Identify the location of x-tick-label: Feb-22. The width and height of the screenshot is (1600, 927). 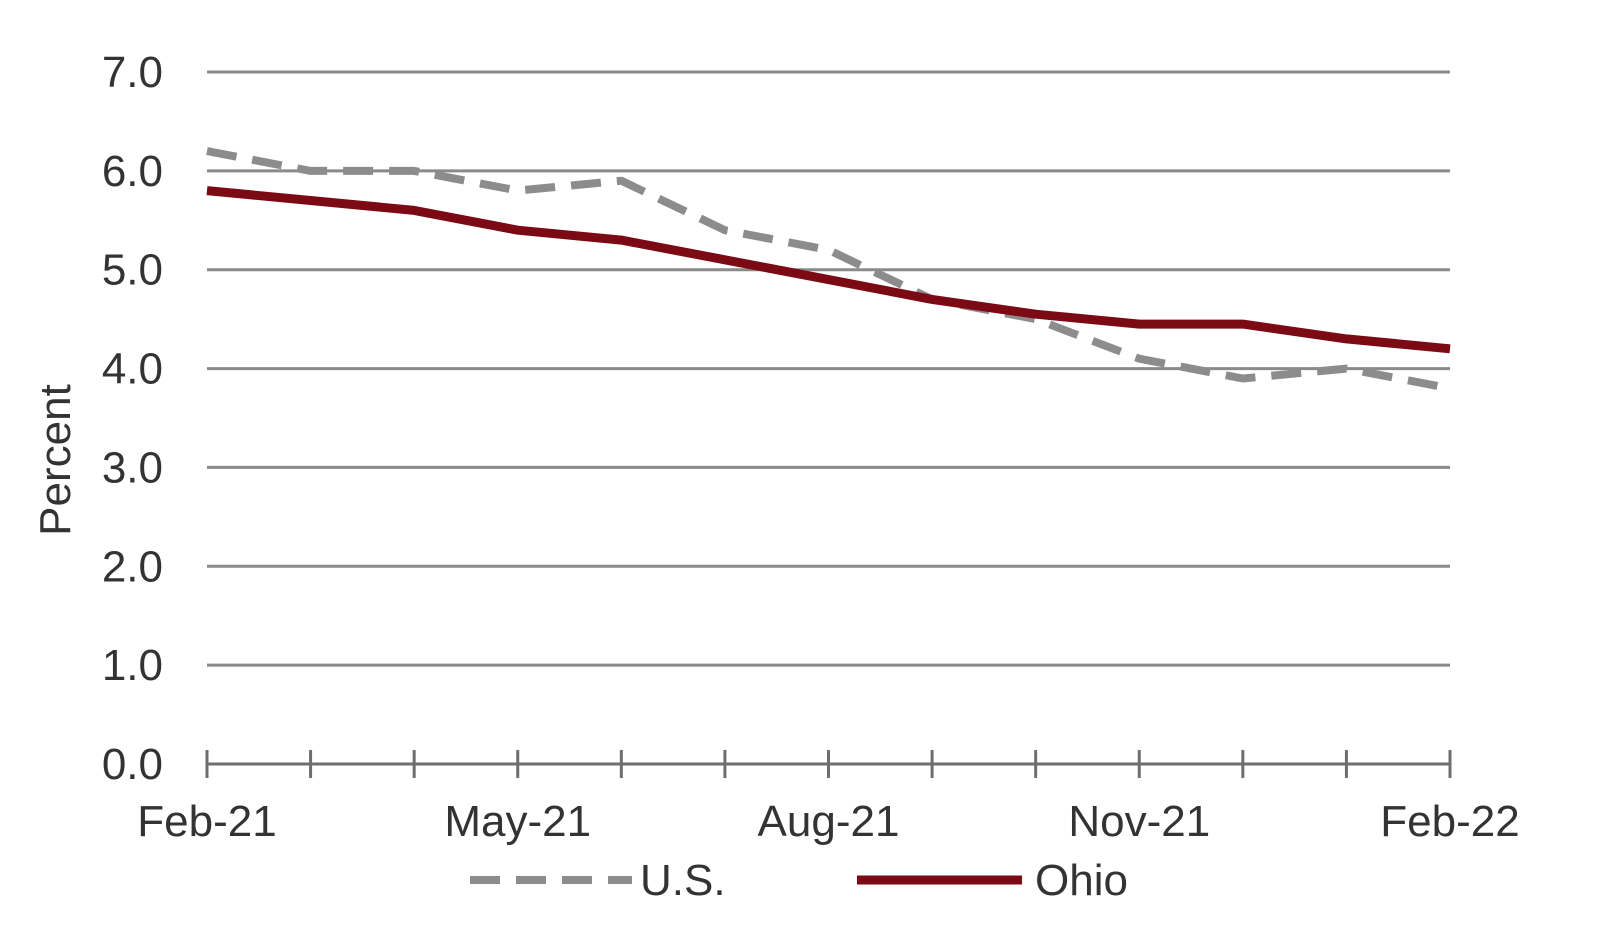
(1449, 821).